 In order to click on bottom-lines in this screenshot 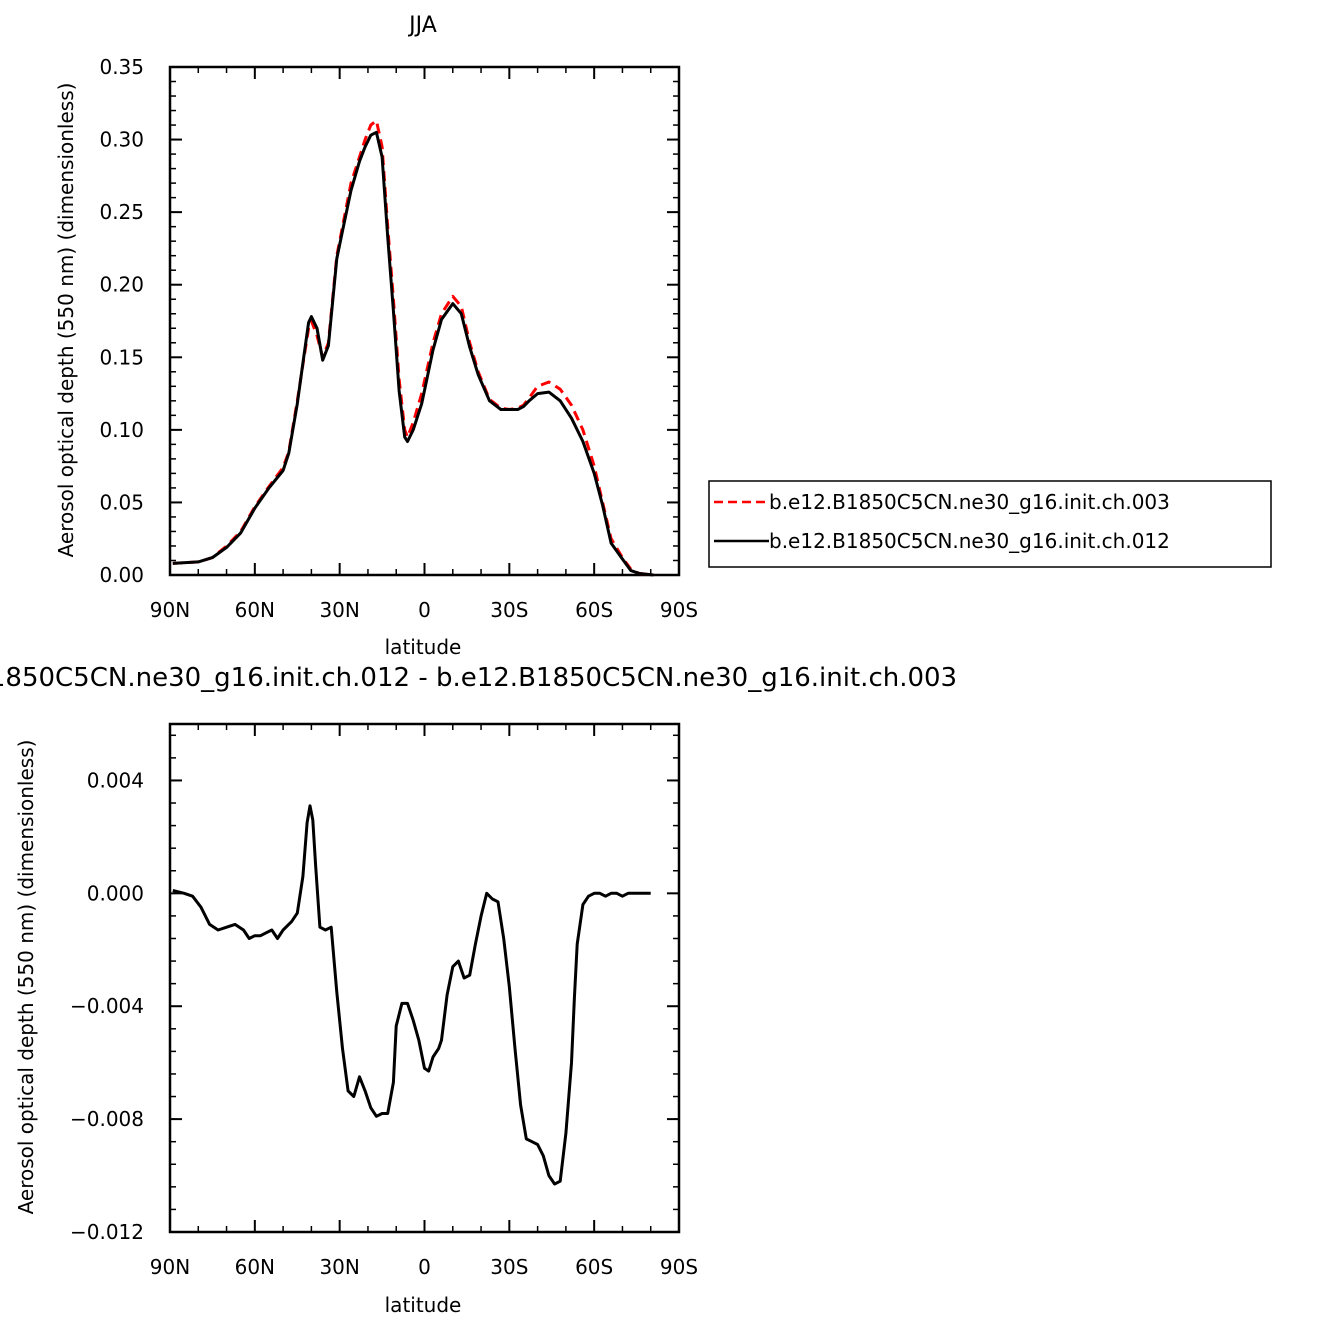, I will do `click(411, 995)`.